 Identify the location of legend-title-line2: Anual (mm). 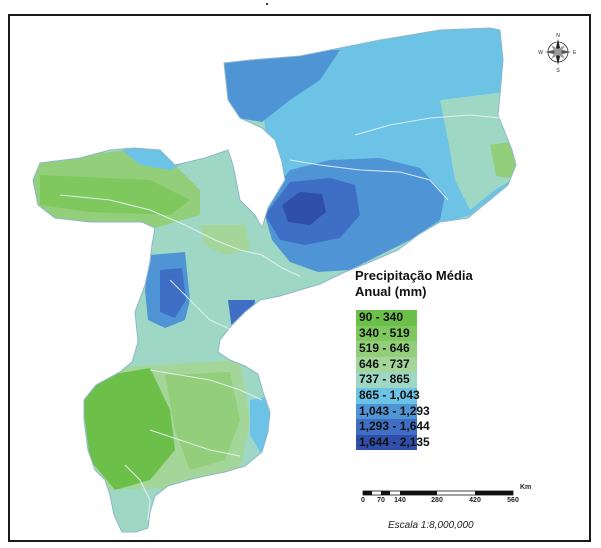
(391, 291).